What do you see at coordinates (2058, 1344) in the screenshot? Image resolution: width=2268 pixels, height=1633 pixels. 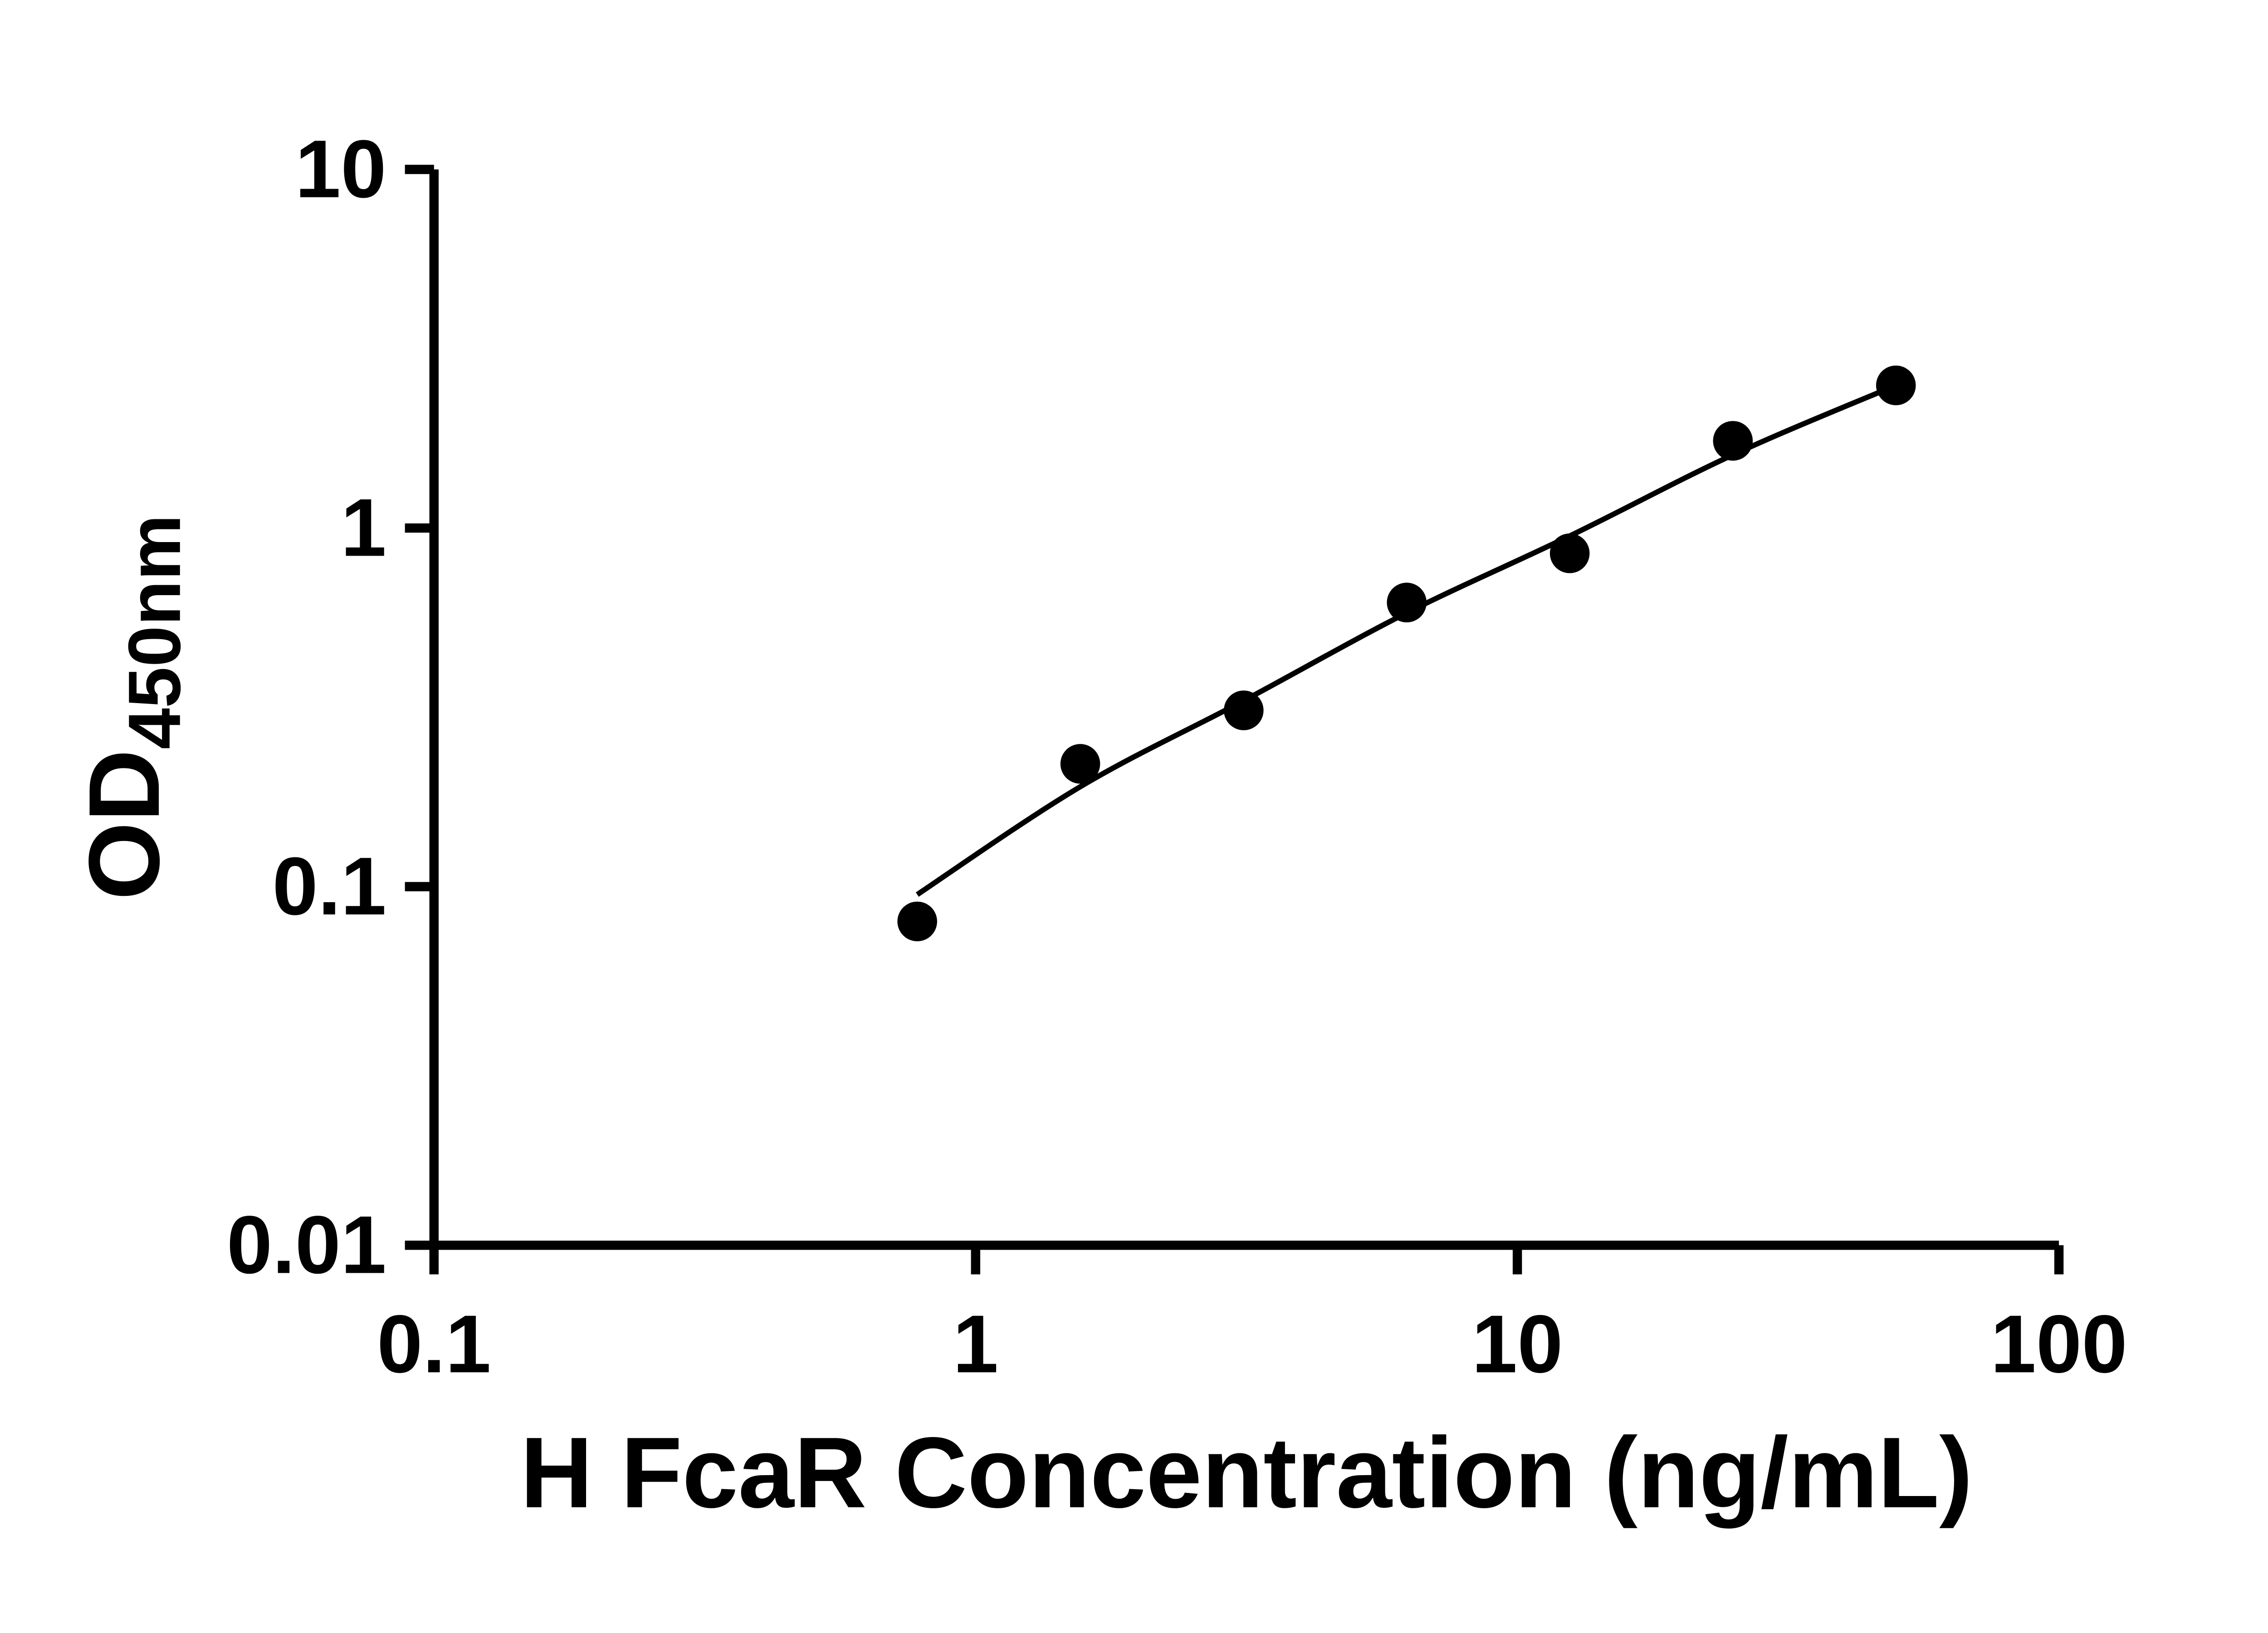 I see `x-tick-label: 100` at bounding box center [2058, 1344].